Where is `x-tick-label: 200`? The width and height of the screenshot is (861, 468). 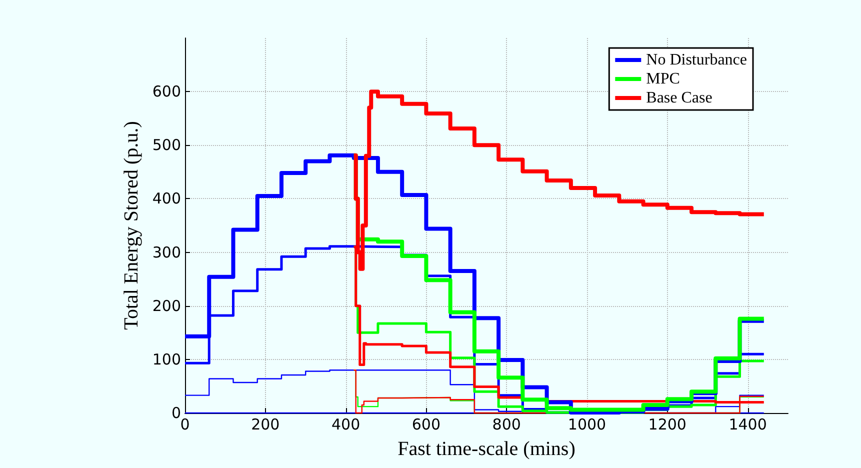
x-tick-label: 200 is located at coordinates (265, 425).